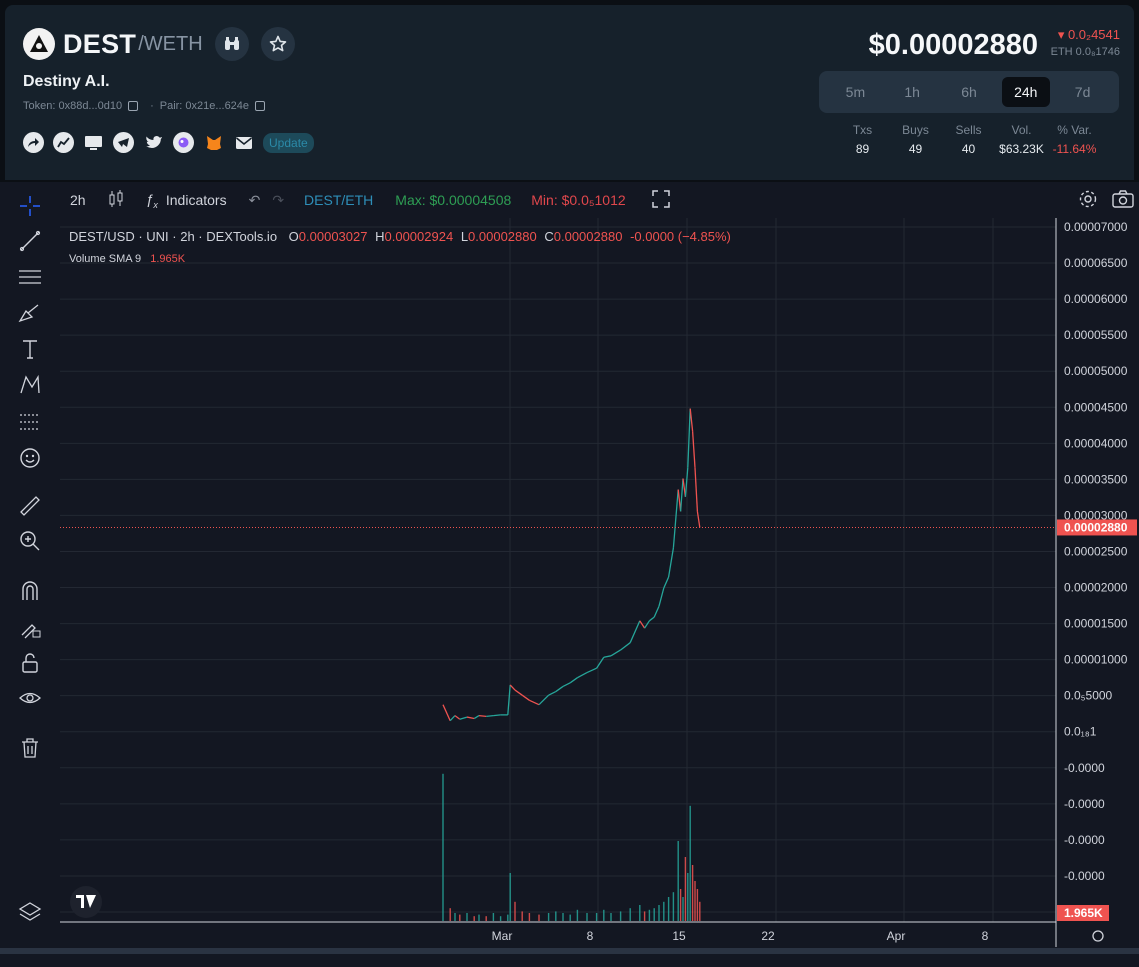 This screenshot has width=1139, height=967. Describe the element at coordinates (1025, 92) in the screenshot. I see `tf-24h: 24h` at that location.